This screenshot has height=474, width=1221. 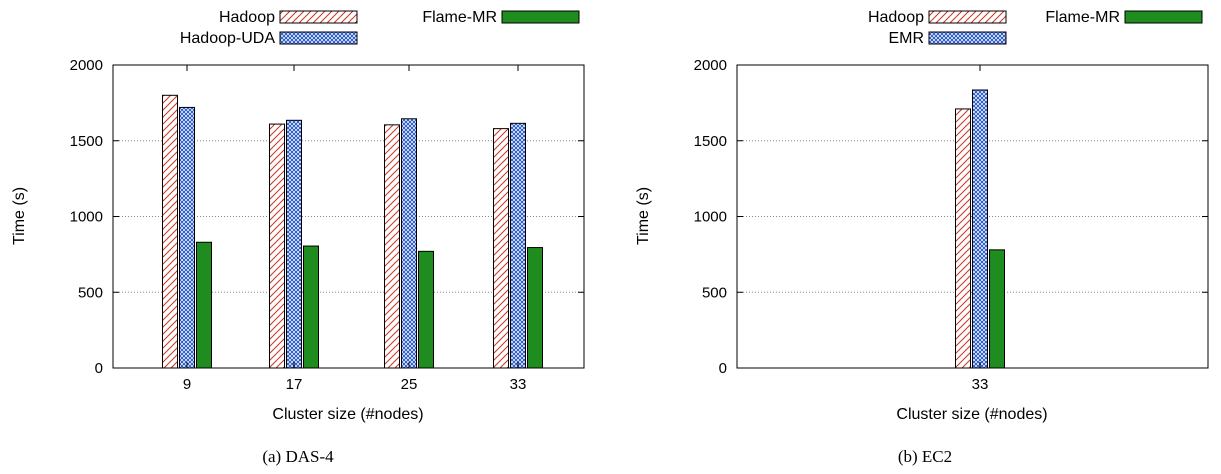 I want to click on legend-label-emr: EMR, so click(x=906, y=38).